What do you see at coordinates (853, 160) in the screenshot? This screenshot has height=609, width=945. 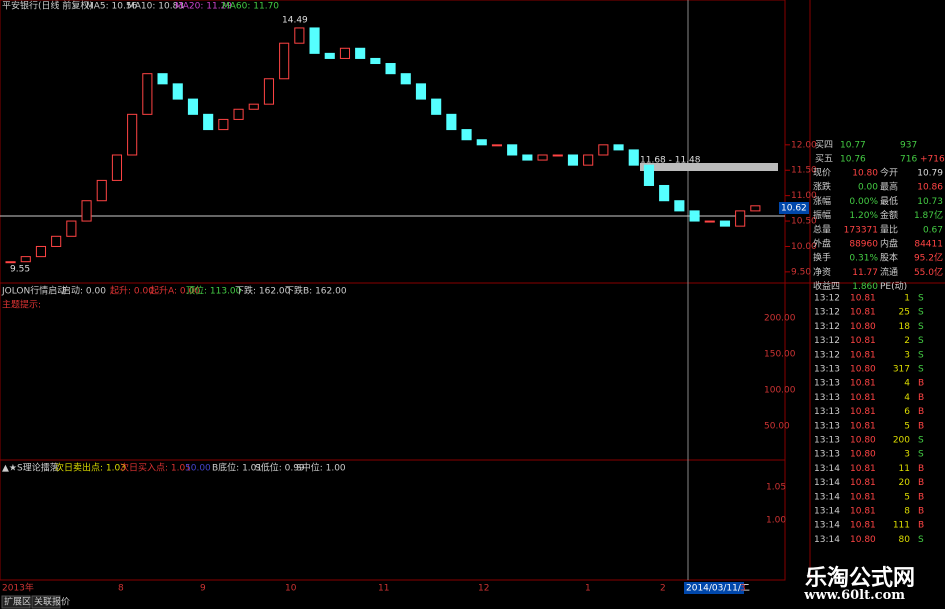 I see `quote-cell: 10.76` at bounding box center [853, 160].